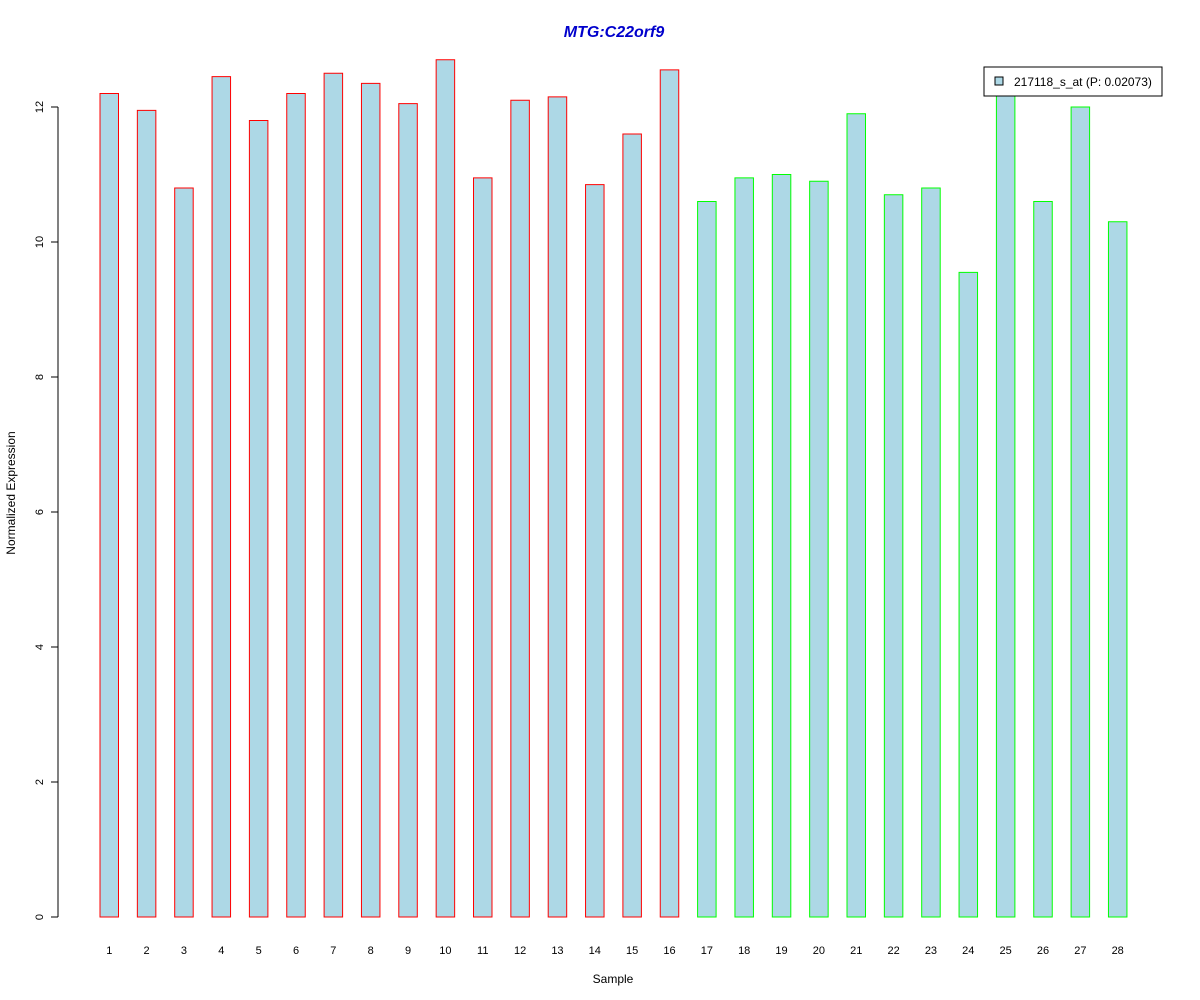  Describe the element at coordinates (109, 951) in the screenshot. I see `x-tick-label: 1` at that location.